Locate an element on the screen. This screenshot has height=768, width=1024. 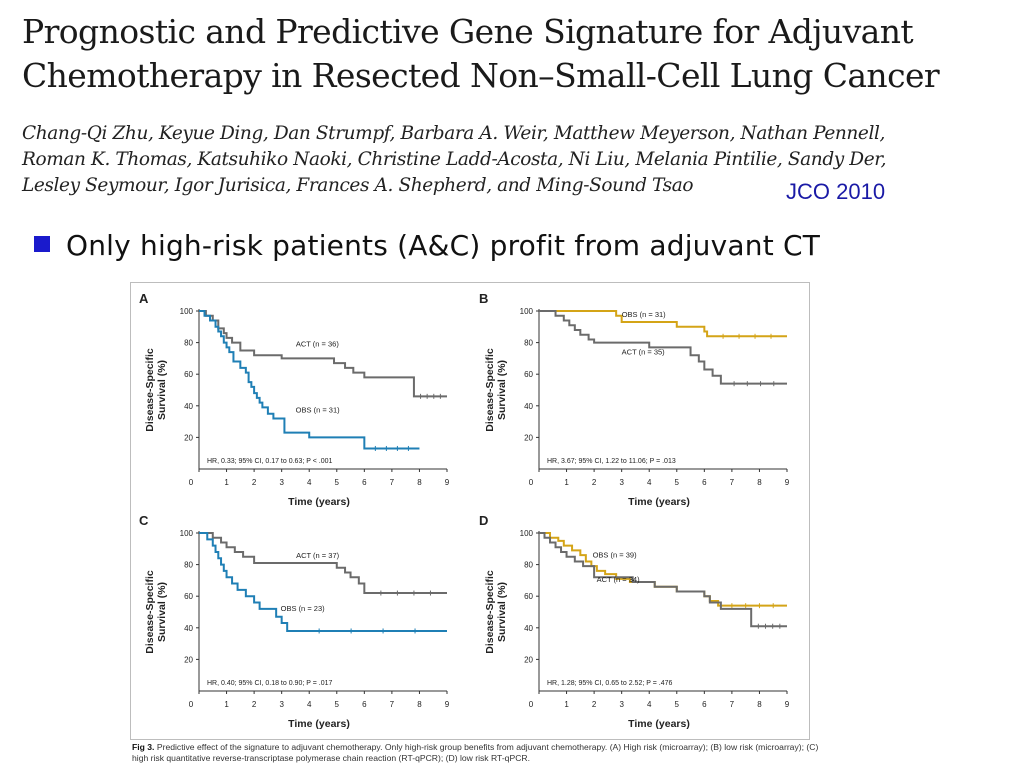
panel-label: D is located at coordinates (483, 520).